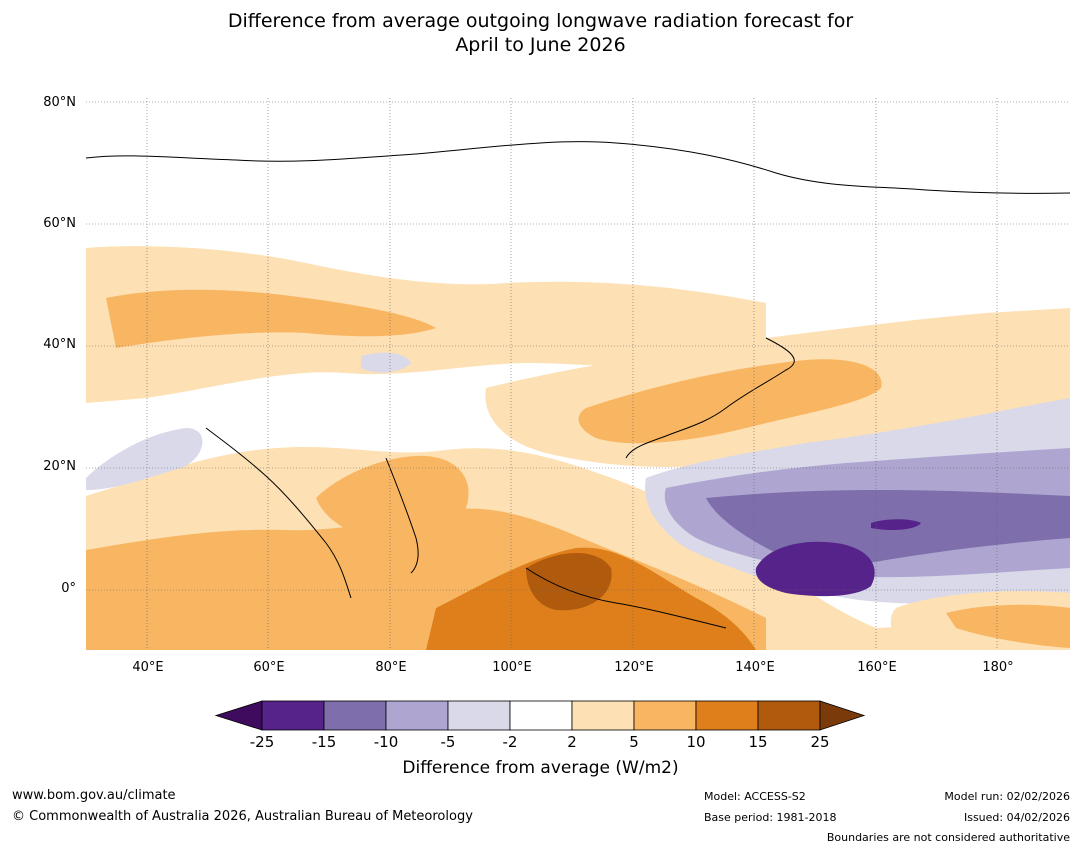 This screenshot has height=850, width=1081. I want to click on base-period: Base period: 1981-2018, so click(770, 817).